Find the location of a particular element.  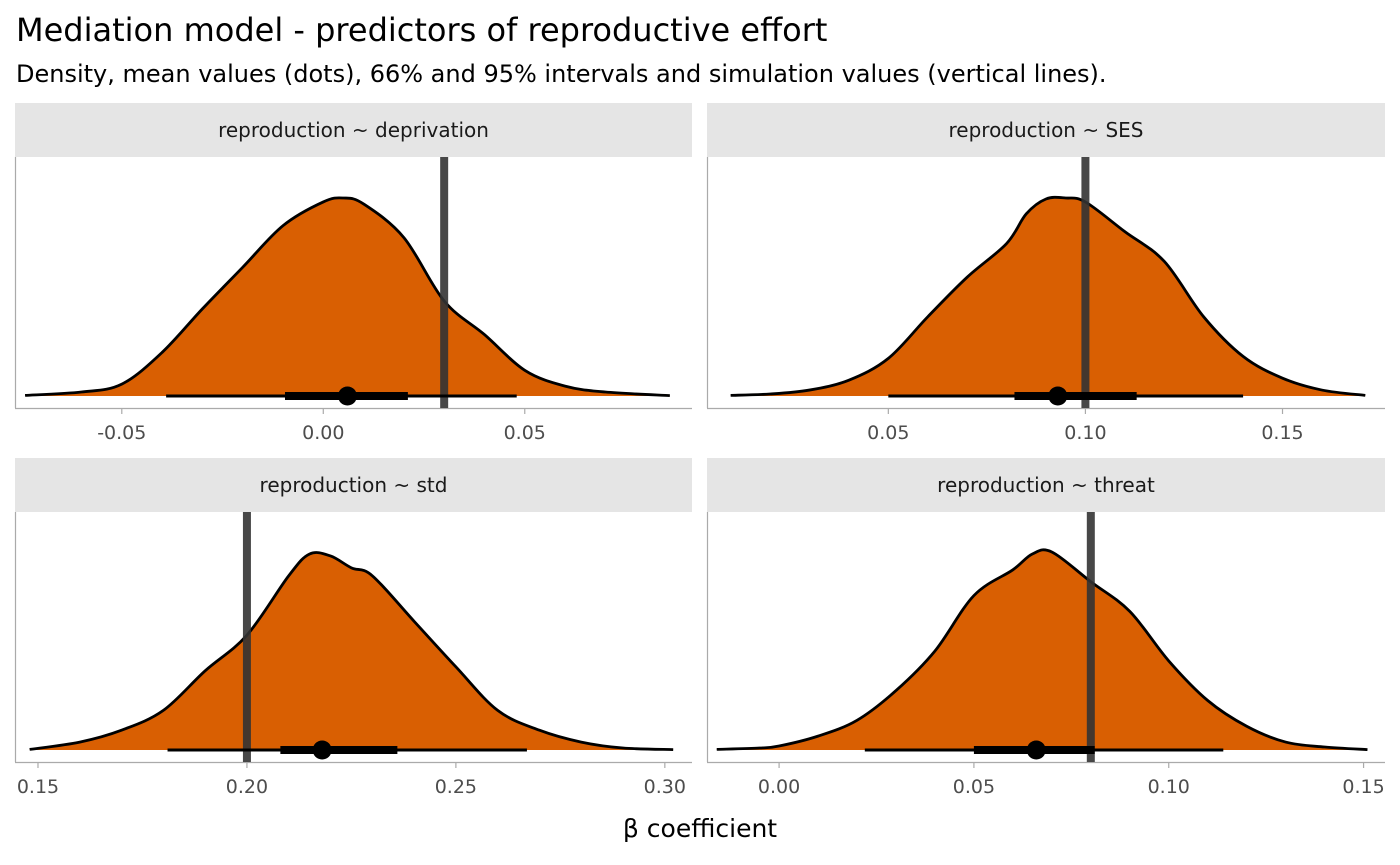

facet-strip-label: reproduction ~ std is located at coordinates (354, 485).